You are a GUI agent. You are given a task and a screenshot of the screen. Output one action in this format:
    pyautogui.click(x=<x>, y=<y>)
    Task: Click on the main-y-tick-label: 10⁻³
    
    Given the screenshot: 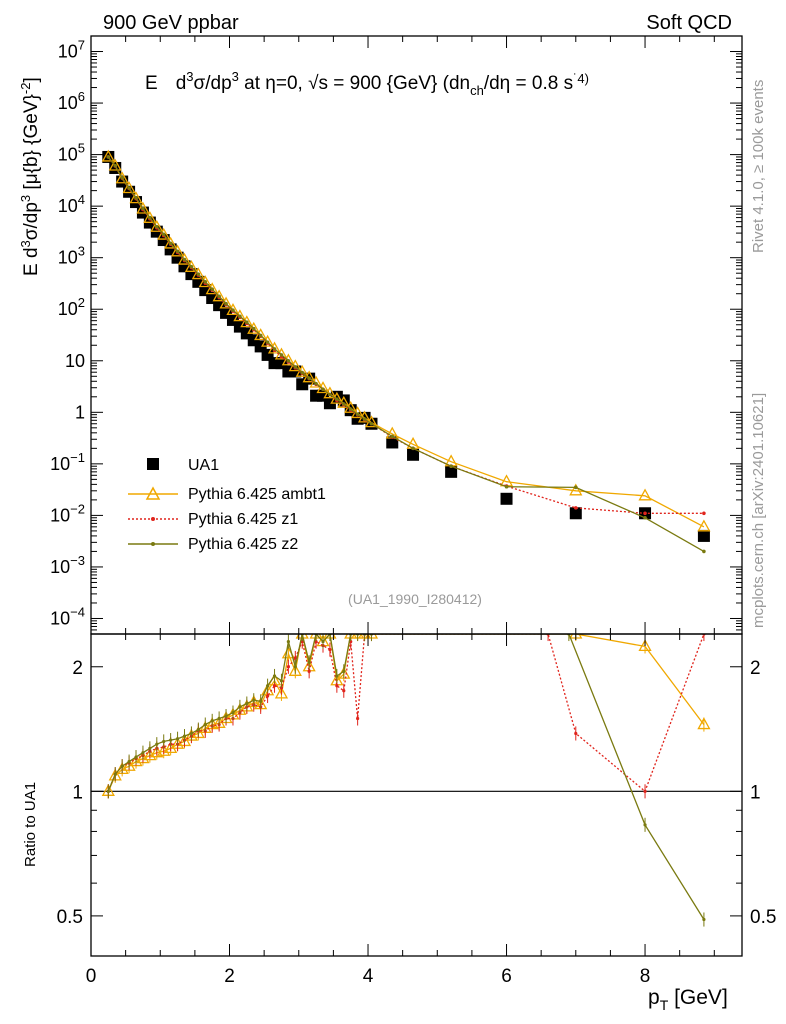 What is the action you would take?
    pyautogui.click(x=67, y=565)
    